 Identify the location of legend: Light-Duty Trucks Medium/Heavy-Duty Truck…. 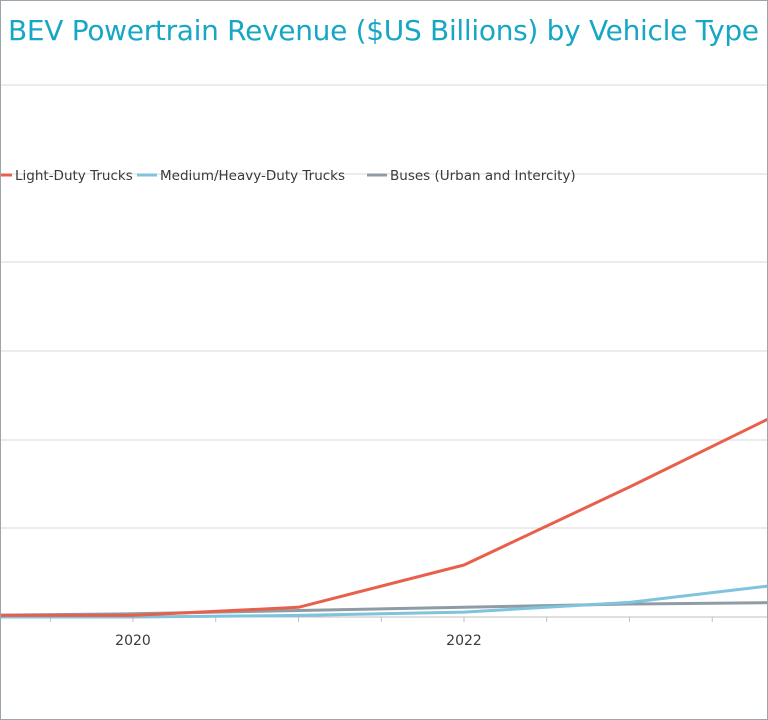
(288, 176).